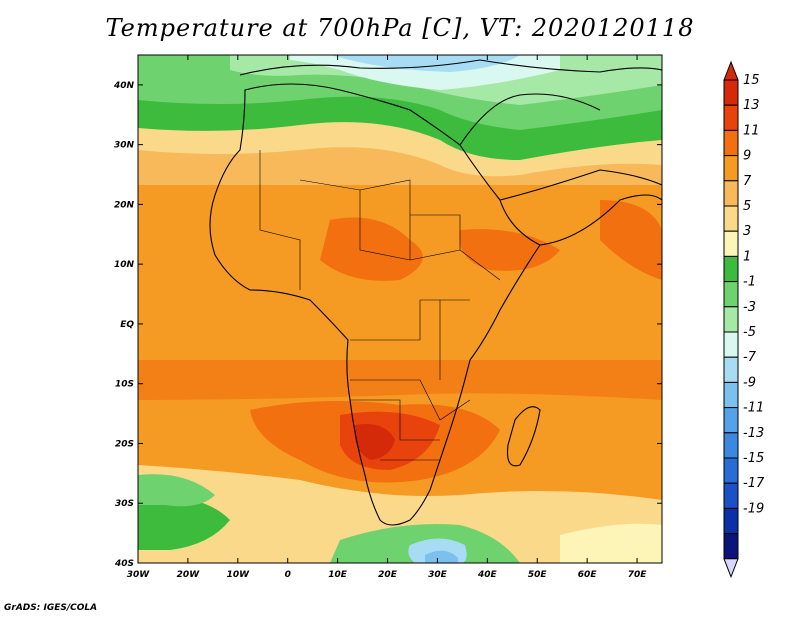 This screenshot has width=800, height=618. Describe the element at coordinates (438, 575) in the screenshot. I see `lon-tick-label: 30E` at that location.